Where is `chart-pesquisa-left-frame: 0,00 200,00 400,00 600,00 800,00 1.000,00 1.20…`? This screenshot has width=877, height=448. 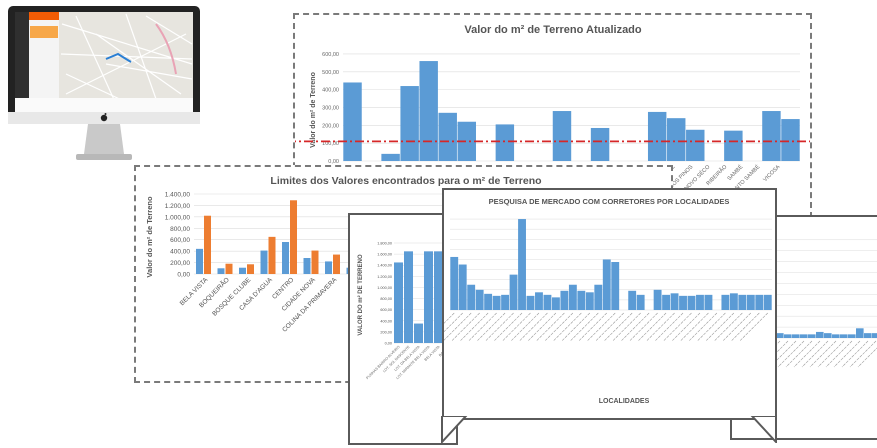 chart-pesquisa-left-frame: 0,00 200,00 400,00 600,00 800,00 1.000,00 1.20… is located at coordinates (403, 329).